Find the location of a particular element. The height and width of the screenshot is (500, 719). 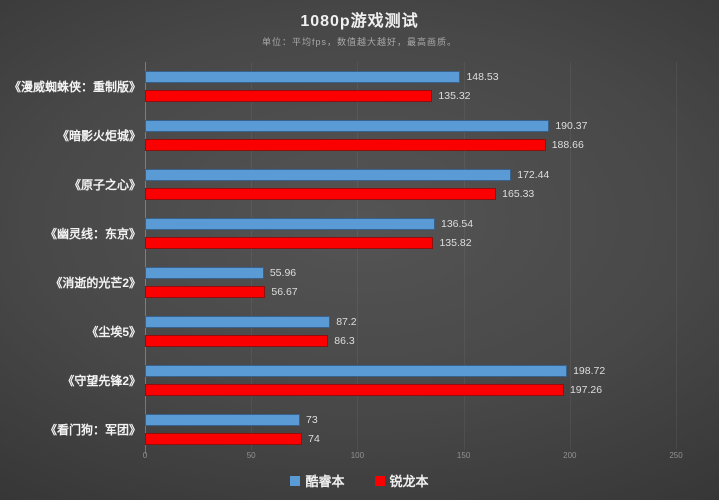

value-label: 136.54 is located at coordinates (457, 224).